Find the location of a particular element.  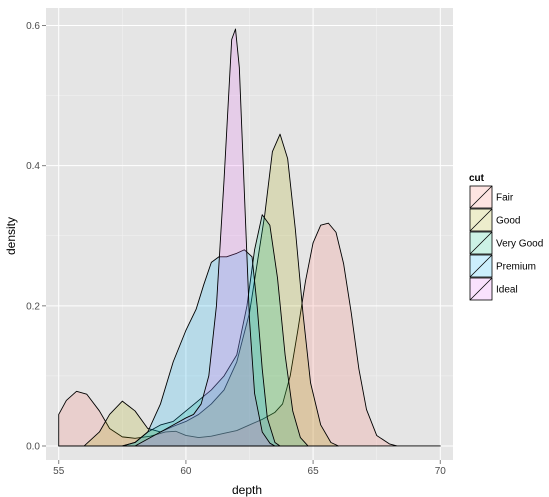

legend-label-good: Good is located at coordinates (508, 221).